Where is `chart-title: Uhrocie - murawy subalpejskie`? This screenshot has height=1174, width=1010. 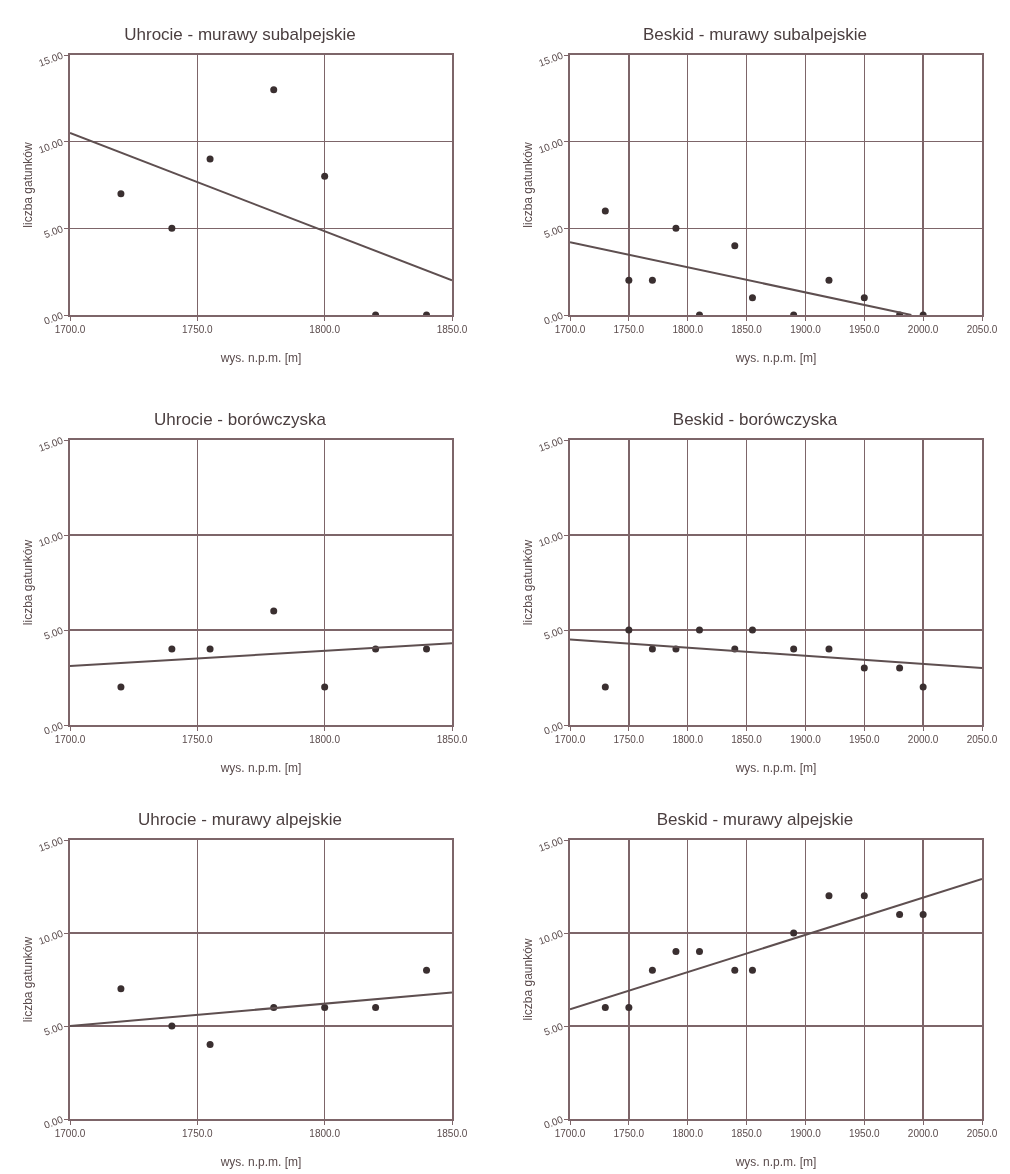 chart-title: Uhrocie - murawy subalpejskie is located at coordinates (240, 34).